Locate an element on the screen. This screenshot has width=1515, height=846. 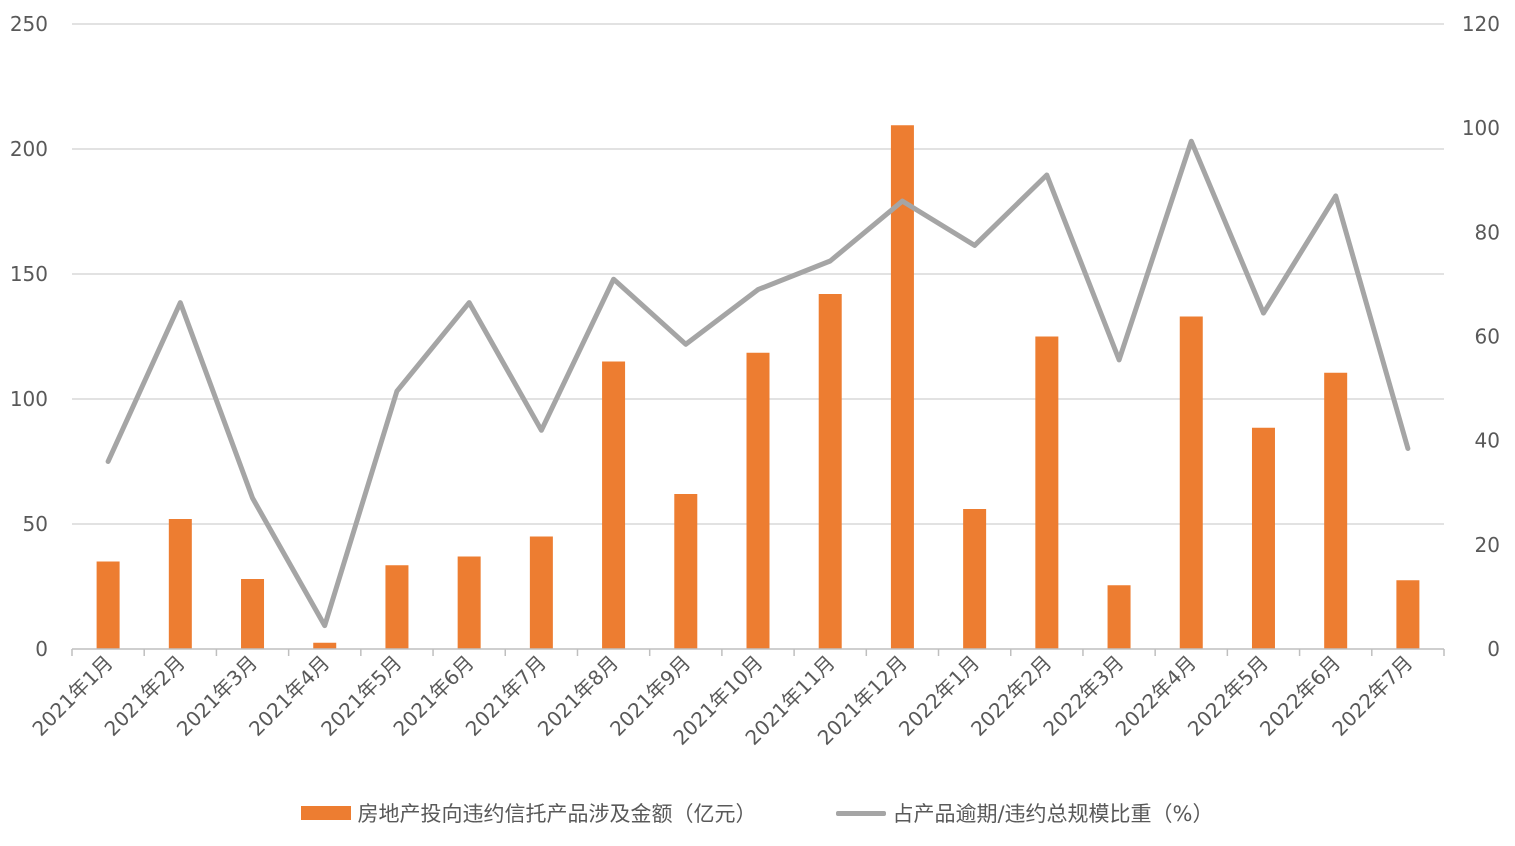
y-right-tick-label: 40 is located at coordinates (1487, 441).